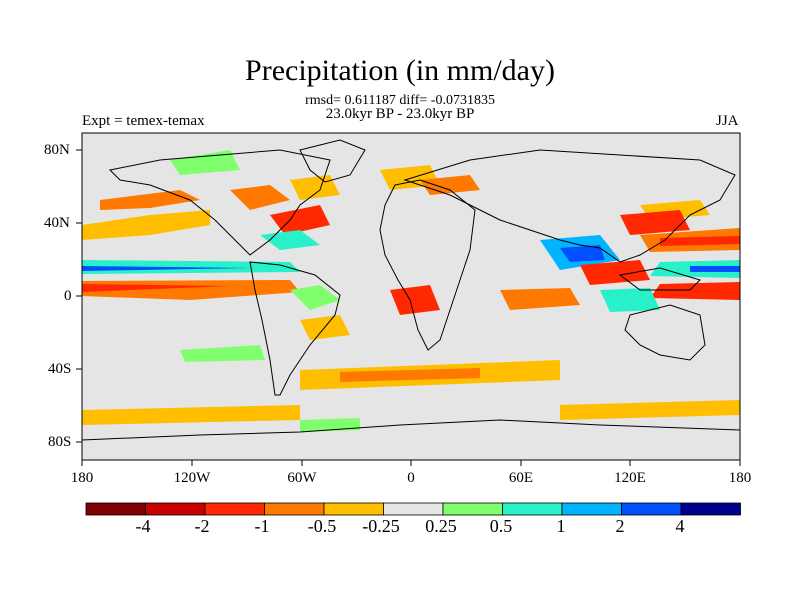  I want to click on colorbar-label: 4, so click(680, 526).